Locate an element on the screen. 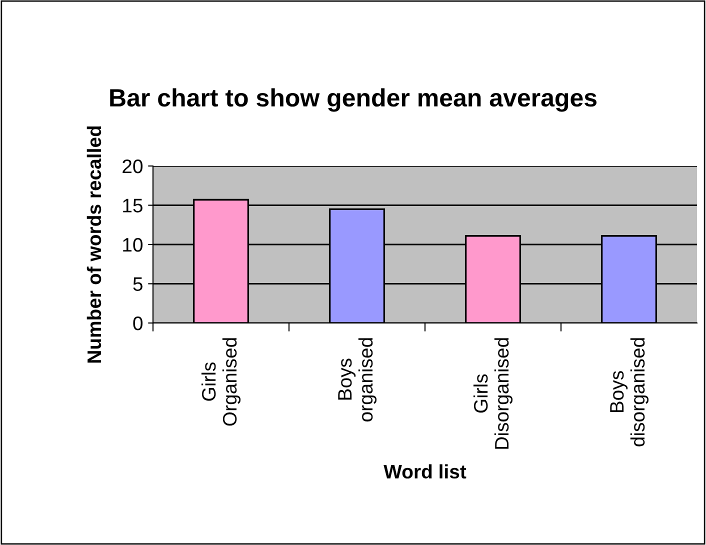 The image size is (706, 545). chart-title: Bar chart to show gender mean averages is located at coordinates (353, 100).